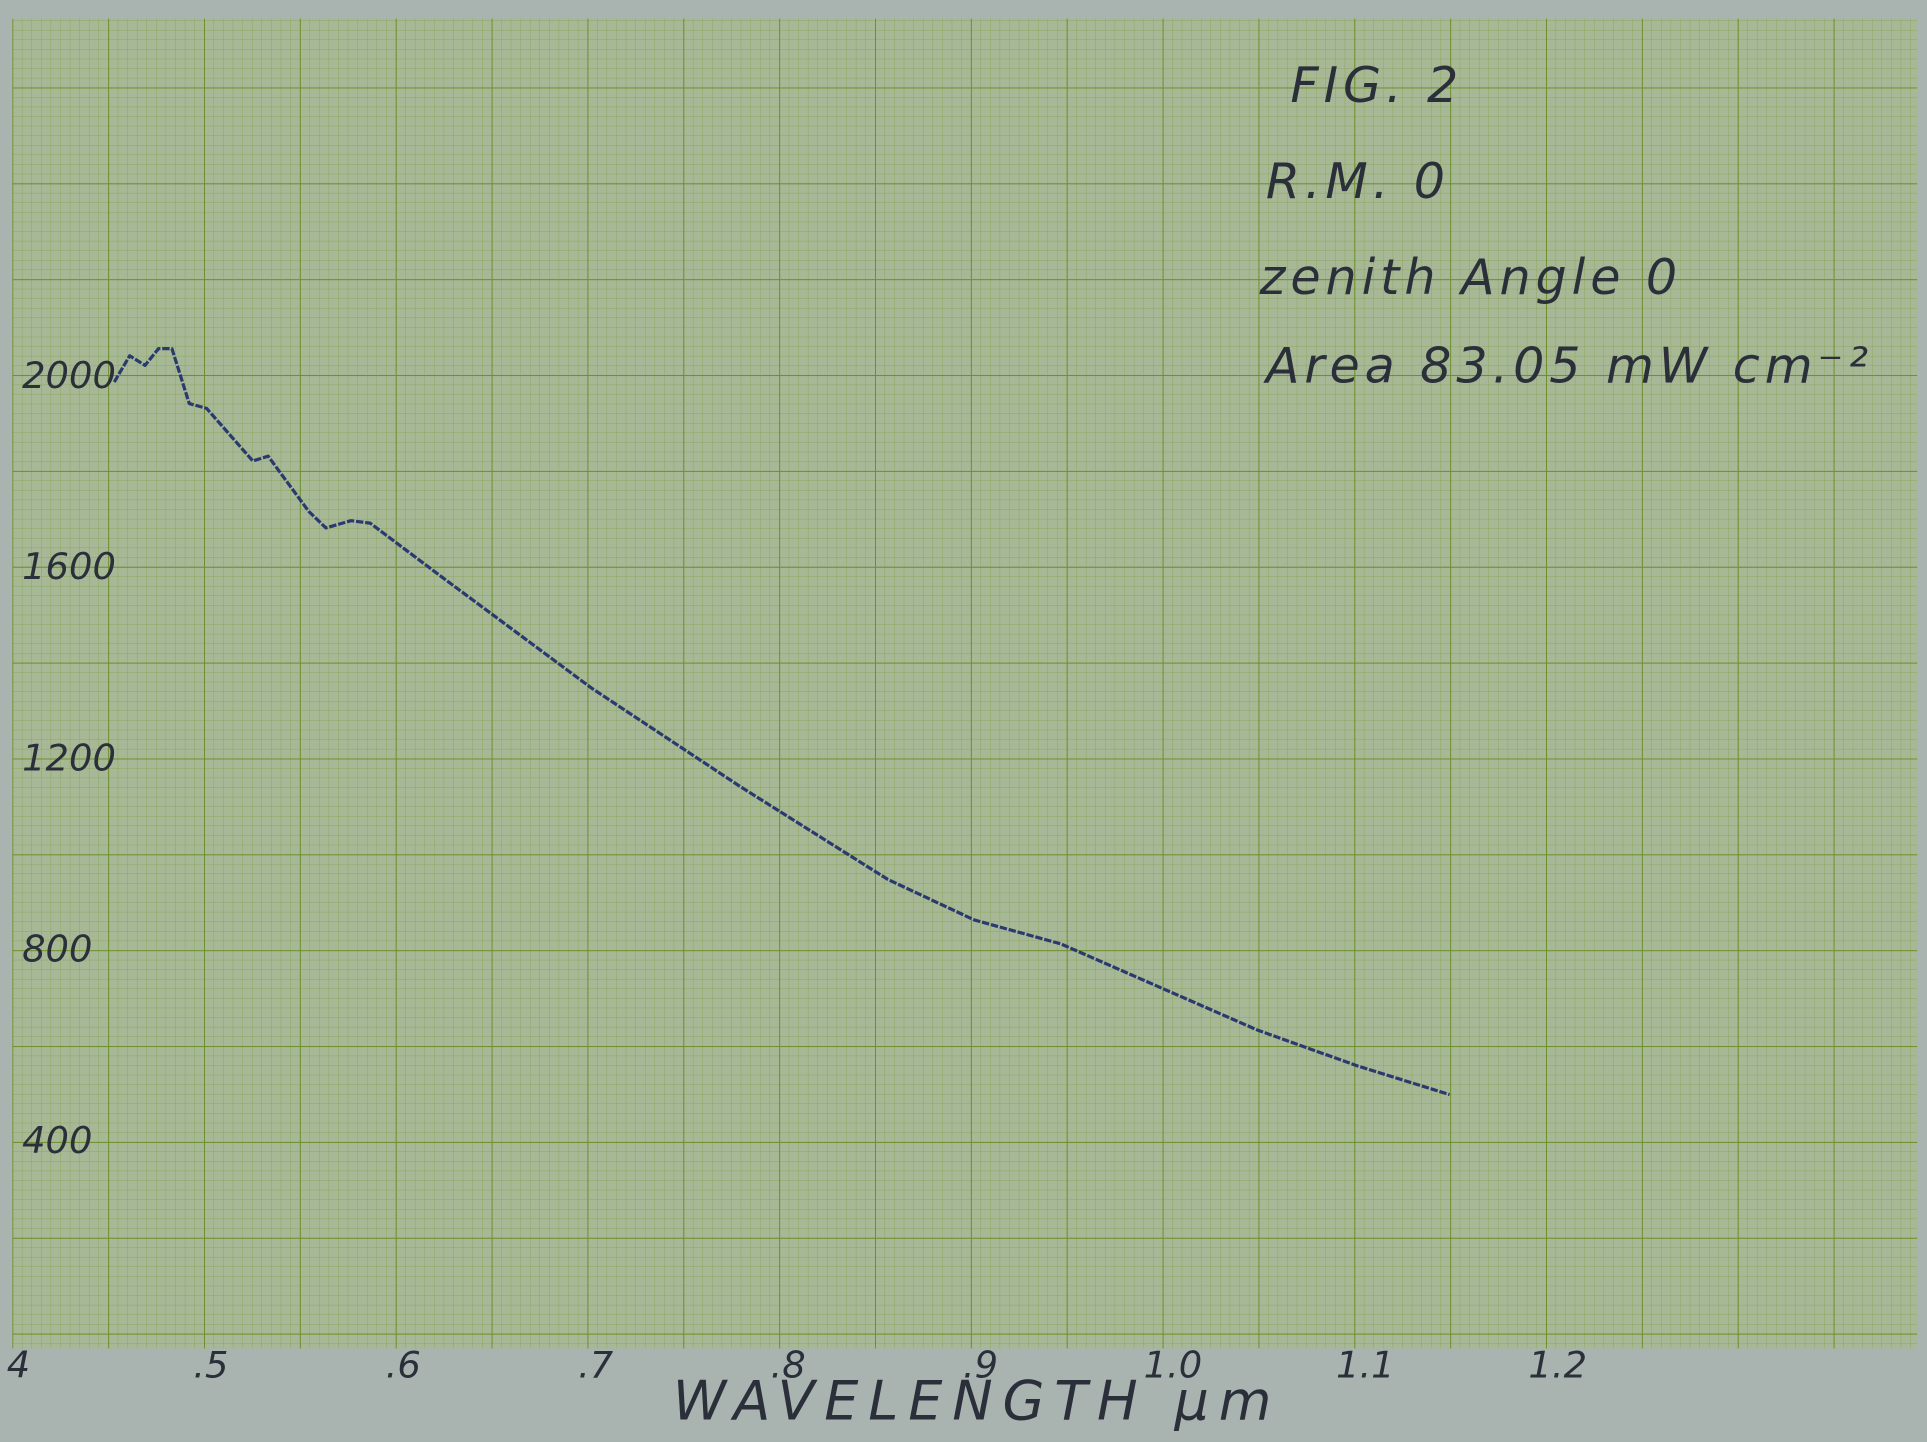 Image resolution: width=1927 pixels, height=1442 pixels. What do you see at coordinates (69, 566) in the screenshot?
I see `y-tick-label: 1600` at bounding box center [69, 566].